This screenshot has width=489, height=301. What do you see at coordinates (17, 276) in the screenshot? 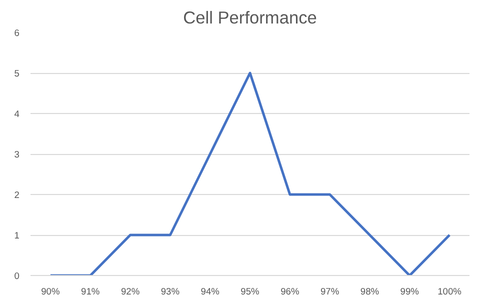
I see `y-tick-label: 0` at bounding box center [17, 276].